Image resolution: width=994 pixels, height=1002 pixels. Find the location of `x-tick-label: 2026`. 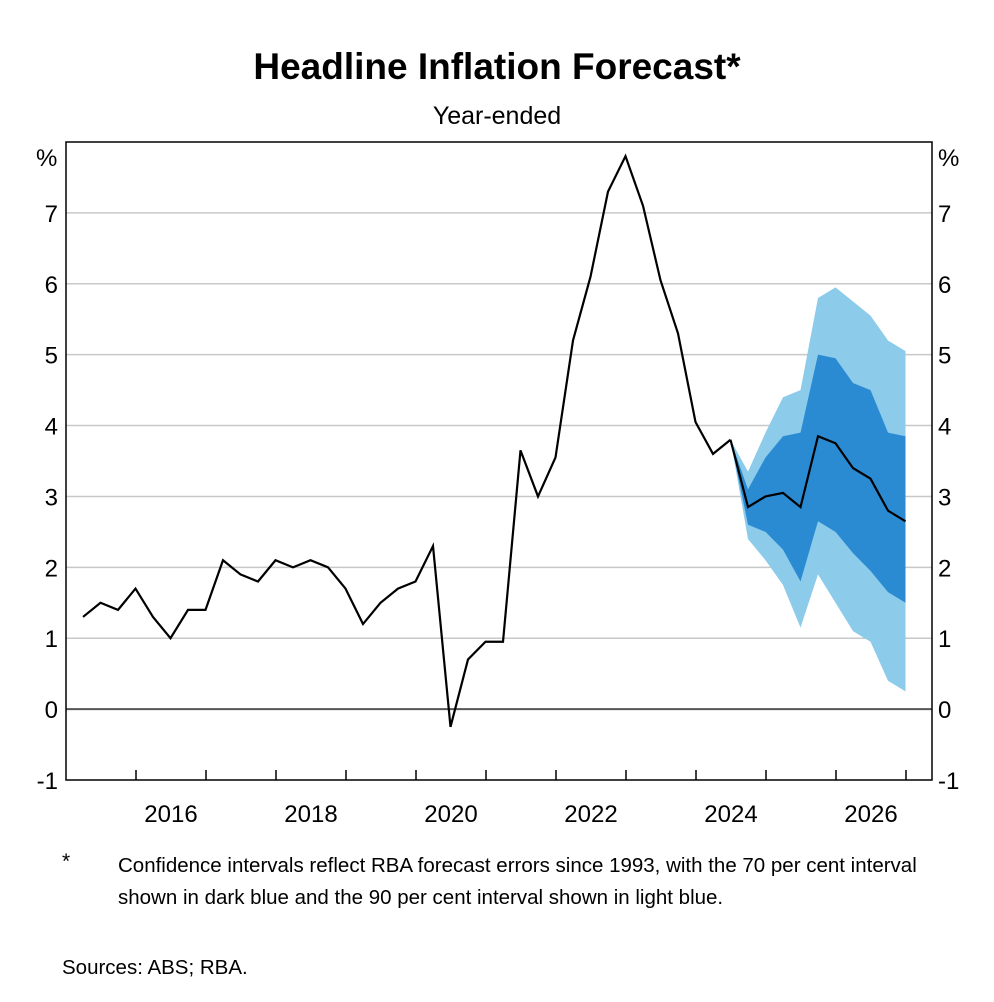

x-tick-label: 2026 is located at coordinates (870, 814).